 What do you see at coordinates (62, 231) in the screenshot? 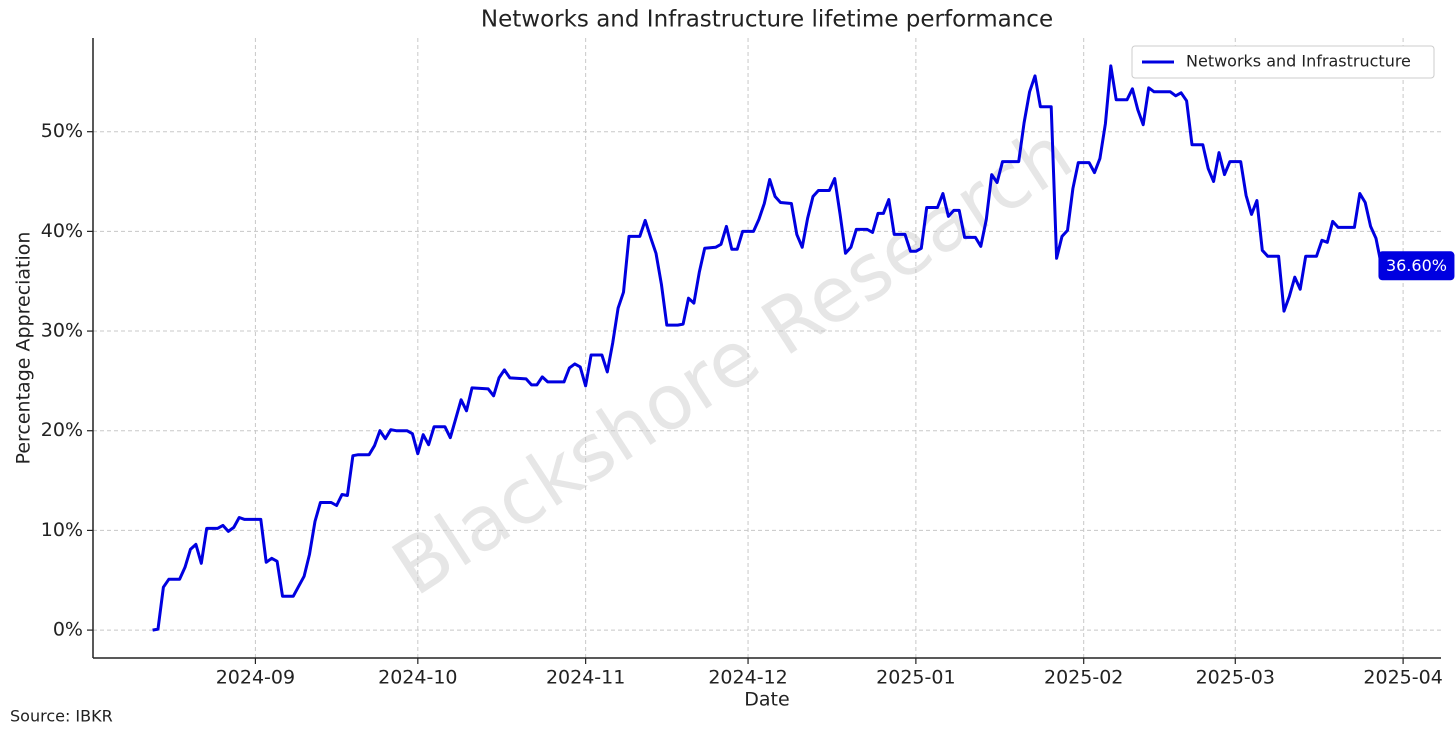
I see `y-tick-label: 40%` at bounding box center [62, 231].